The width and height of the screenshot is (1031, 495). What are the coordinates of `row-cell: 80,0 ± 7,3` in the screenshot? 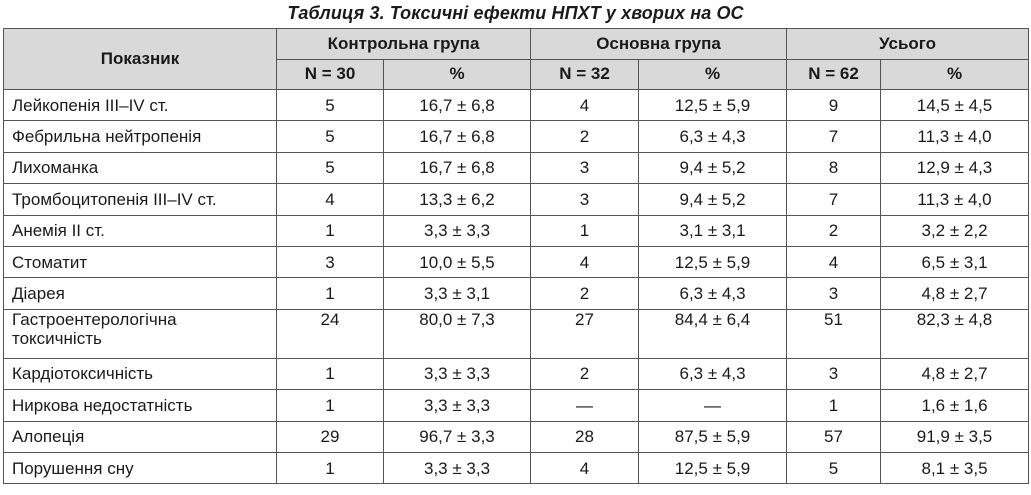 It's located at (457, 333).